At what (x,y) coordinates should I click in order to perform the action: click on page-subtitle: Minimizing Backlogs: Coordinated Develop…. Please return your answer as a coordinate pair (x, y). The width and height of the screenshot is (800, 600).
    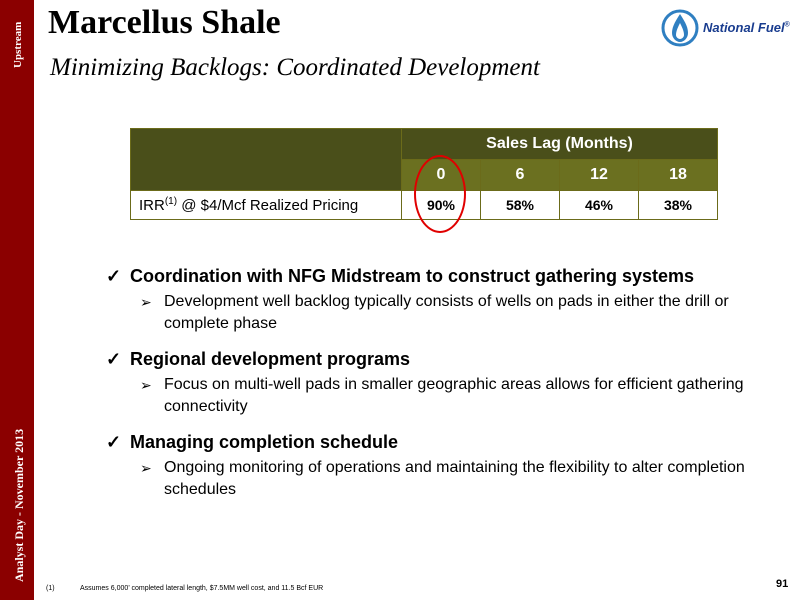
    Looking at the image, I should click on (295, 67).